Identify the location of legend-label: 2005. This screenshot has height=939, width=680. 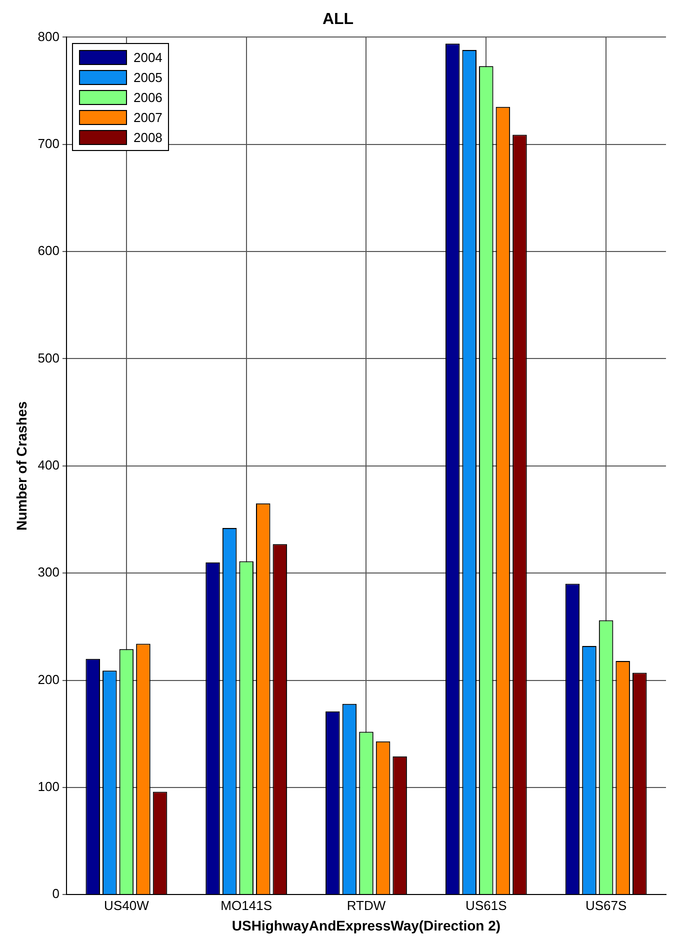
(147, 77).